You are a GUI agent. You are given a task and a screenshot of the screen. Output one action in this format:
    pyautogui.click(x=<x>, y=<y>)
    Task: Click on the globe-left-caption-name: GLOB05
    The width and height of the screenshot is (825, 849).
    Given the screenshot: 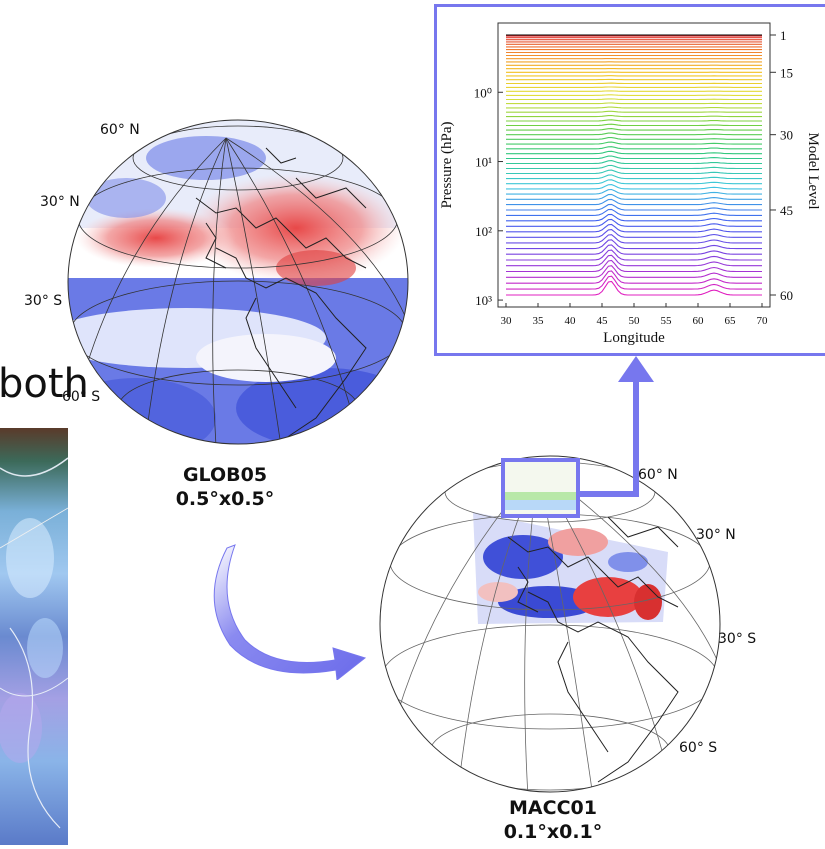 What is the action you would take?
    pyautogui.click(x=225, y=475)
    